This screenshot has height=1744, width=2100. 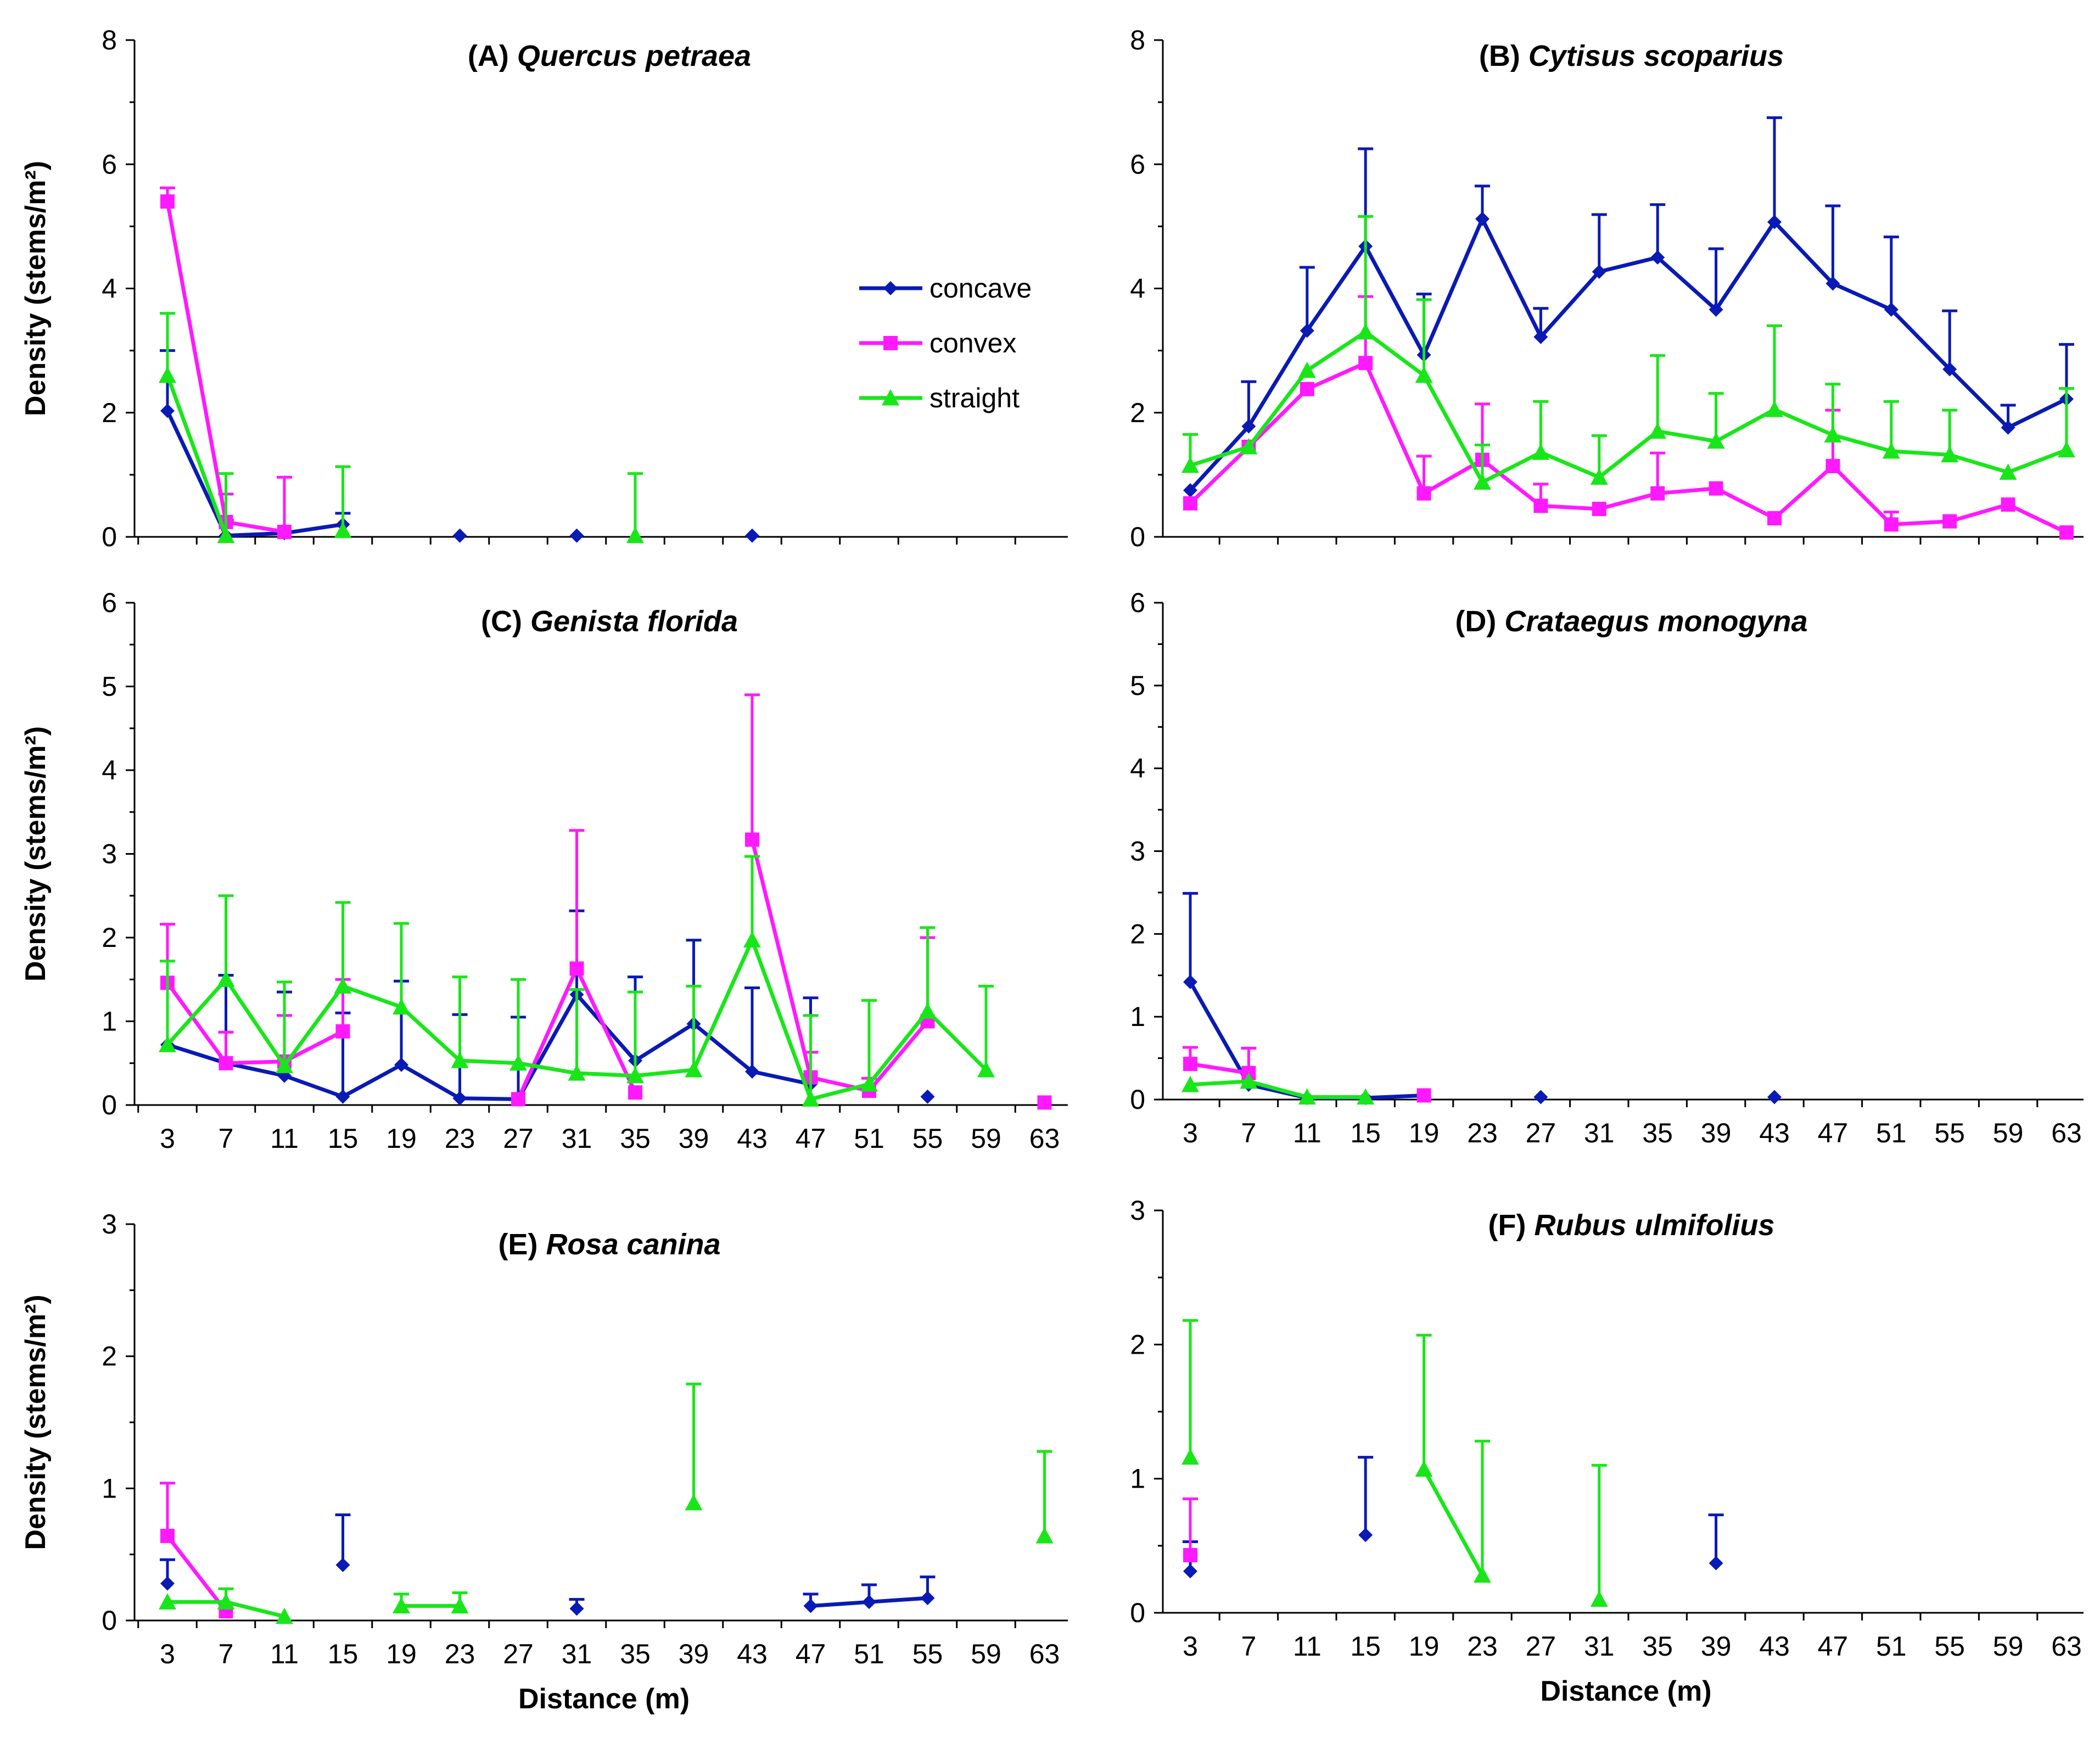 What do you see at coordinates (460, 446) in the screenshot?
I see `series-concave` at bounding box center [460, 446].